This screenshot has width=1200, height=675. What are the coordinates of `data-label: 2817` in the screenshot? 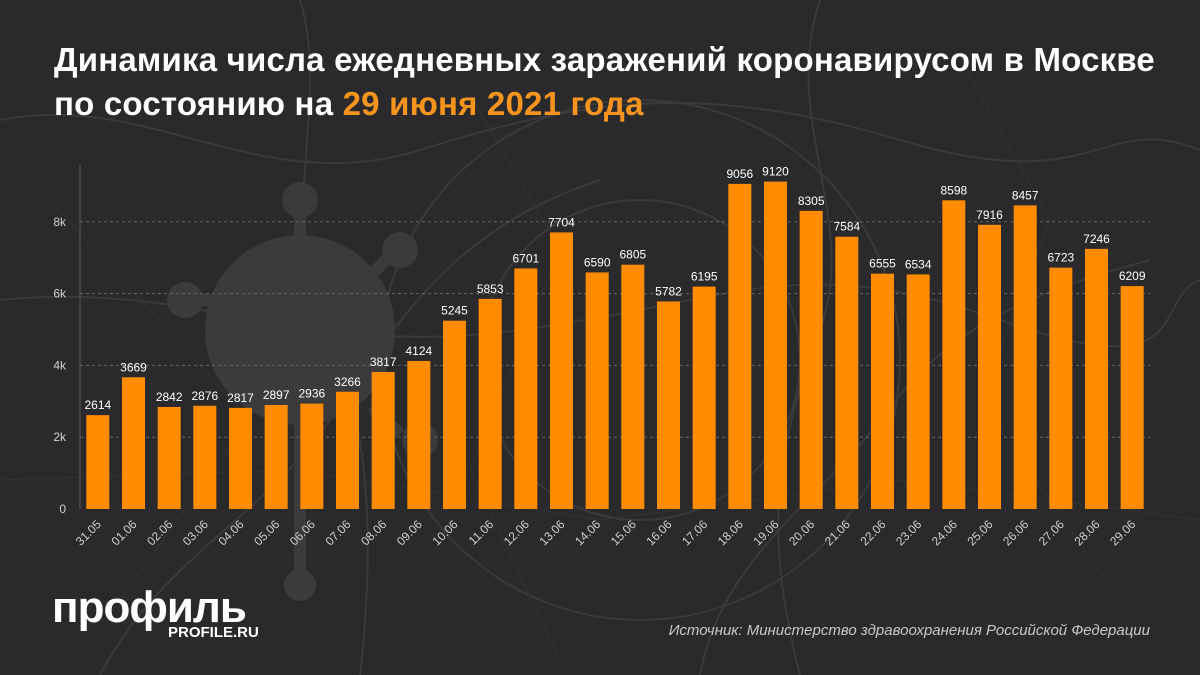 It's located at (240, 398).